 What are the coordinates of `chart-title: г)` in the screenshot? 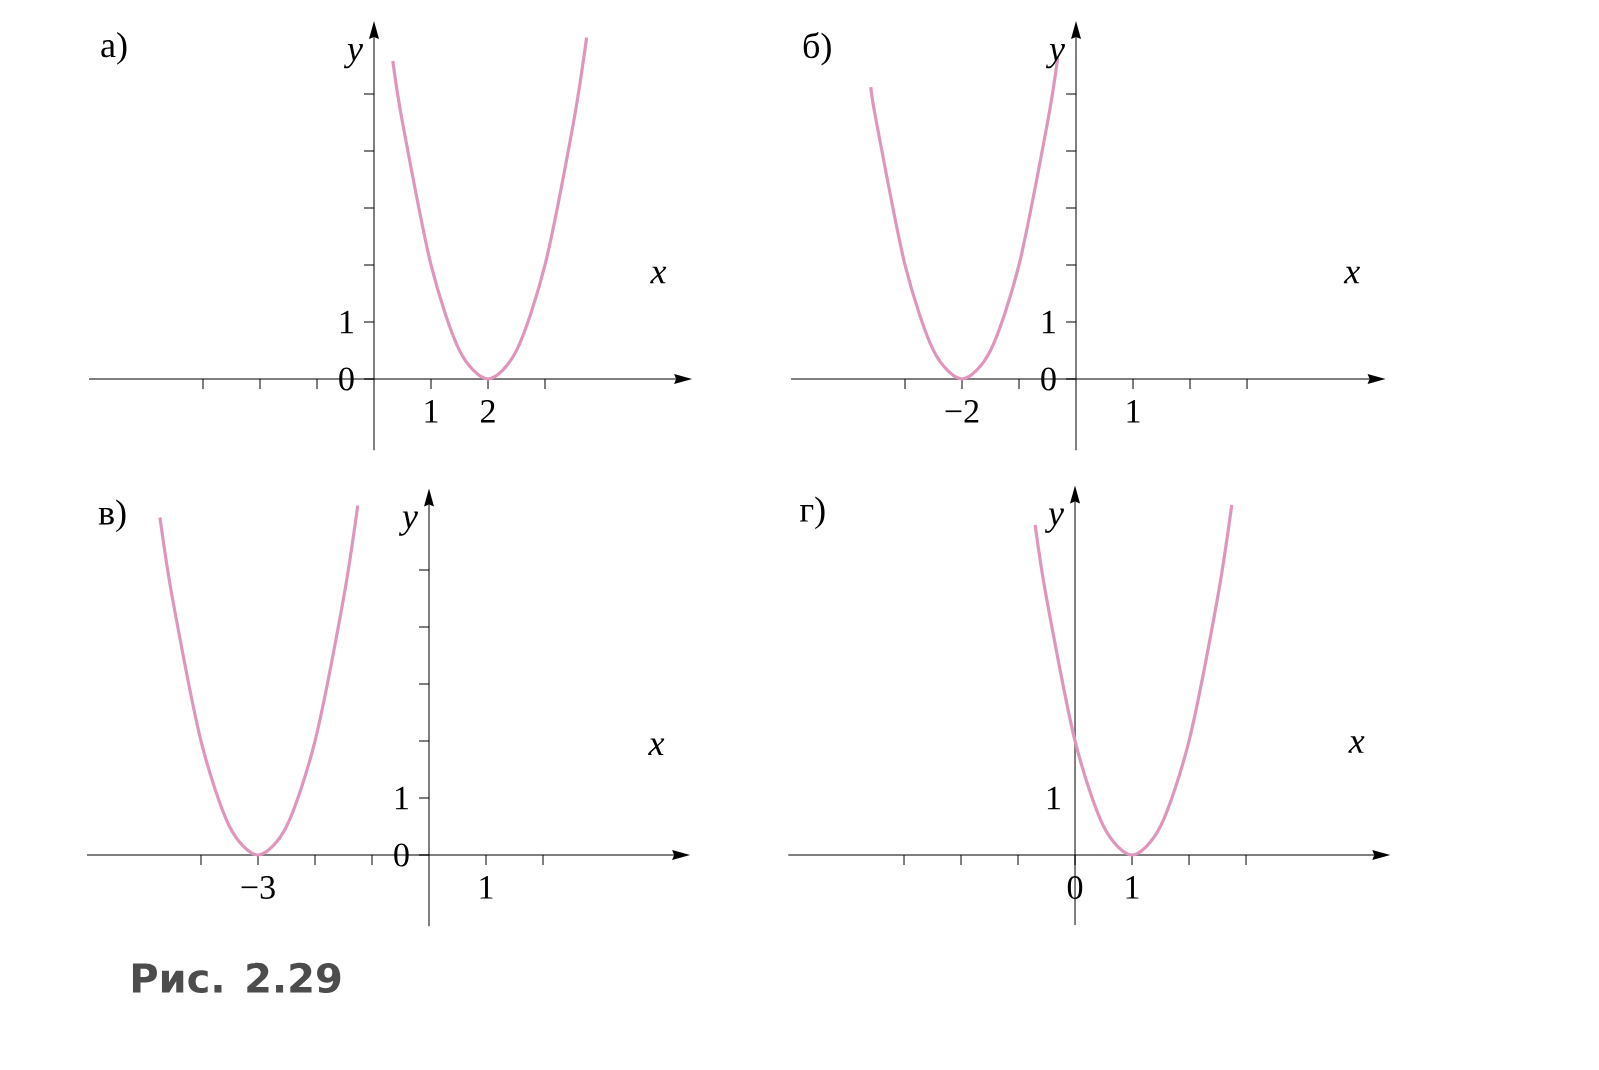 It's located at (812, 513).